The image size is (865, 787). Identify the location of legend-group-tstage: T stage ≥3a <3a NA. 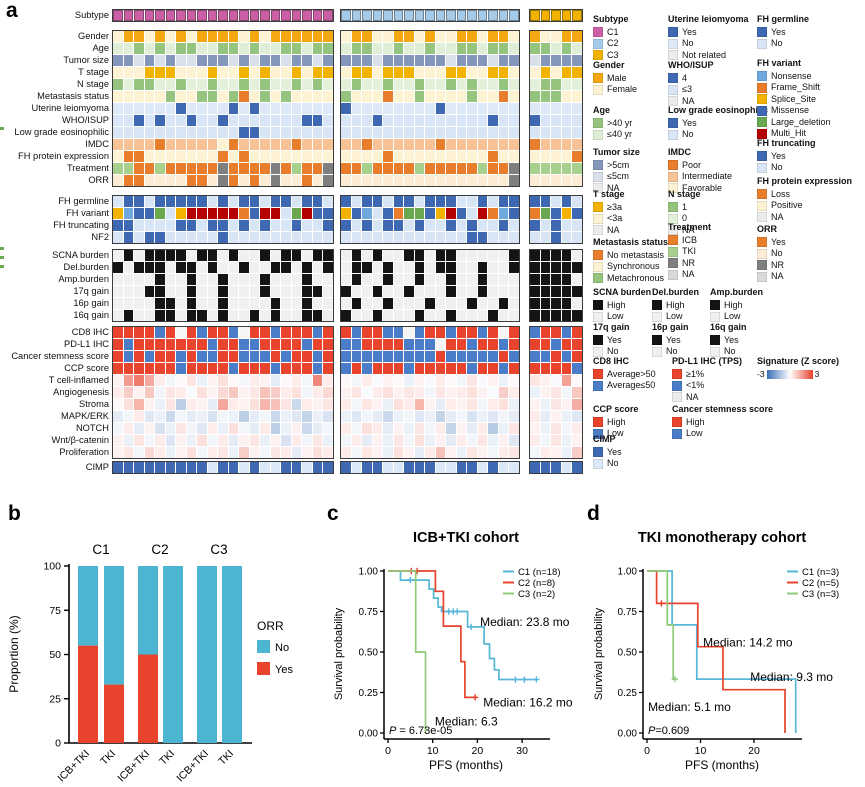
(609, 212).